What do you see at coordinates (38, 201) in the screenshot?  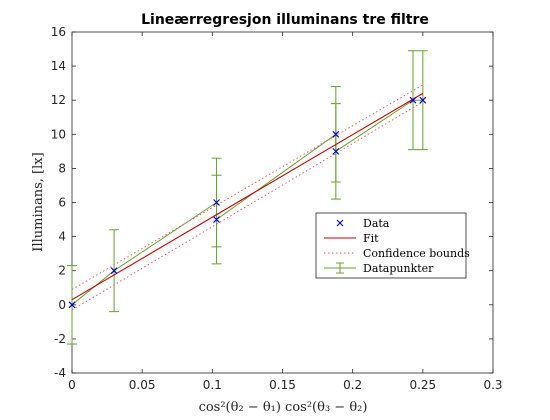 I see `y-axis-label: Illuminans, [lx]` at bounding box center [38, 201].